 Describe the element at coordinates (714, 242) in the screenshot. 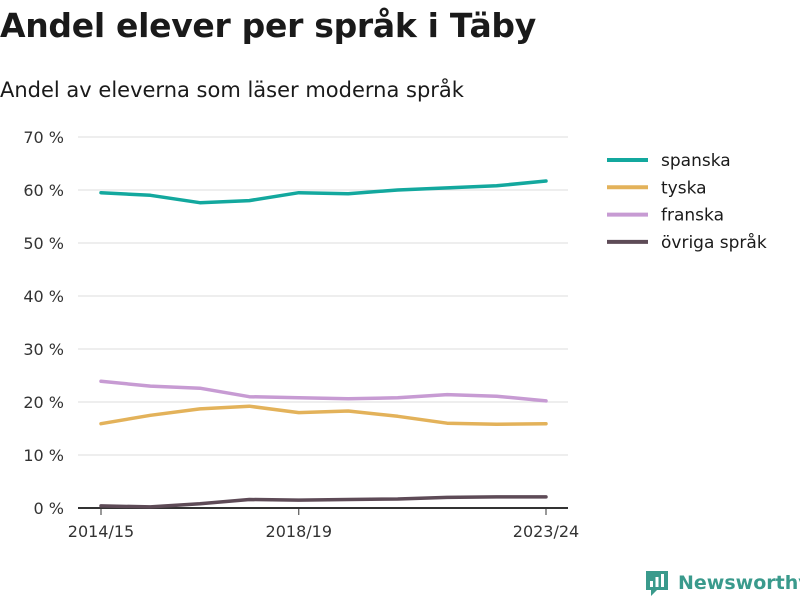

I see `legend-label-övriga-språk: övriga språk` at that location.